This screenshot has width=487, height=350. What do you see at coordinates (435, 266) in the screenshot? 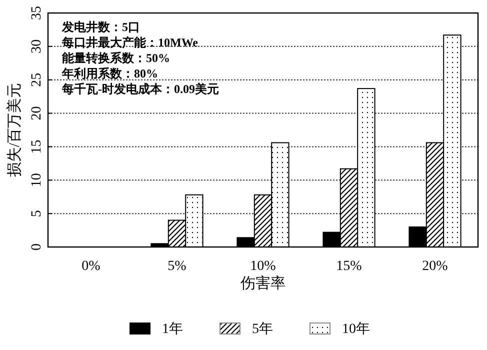
I see `x-tick-label: 20%` at bounding box center [435, 266].